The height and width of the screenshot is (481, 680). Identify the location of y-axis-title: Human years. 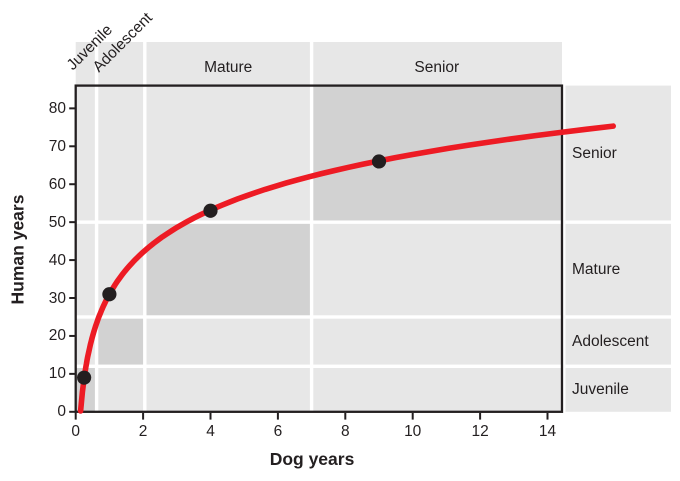
(17, 249).